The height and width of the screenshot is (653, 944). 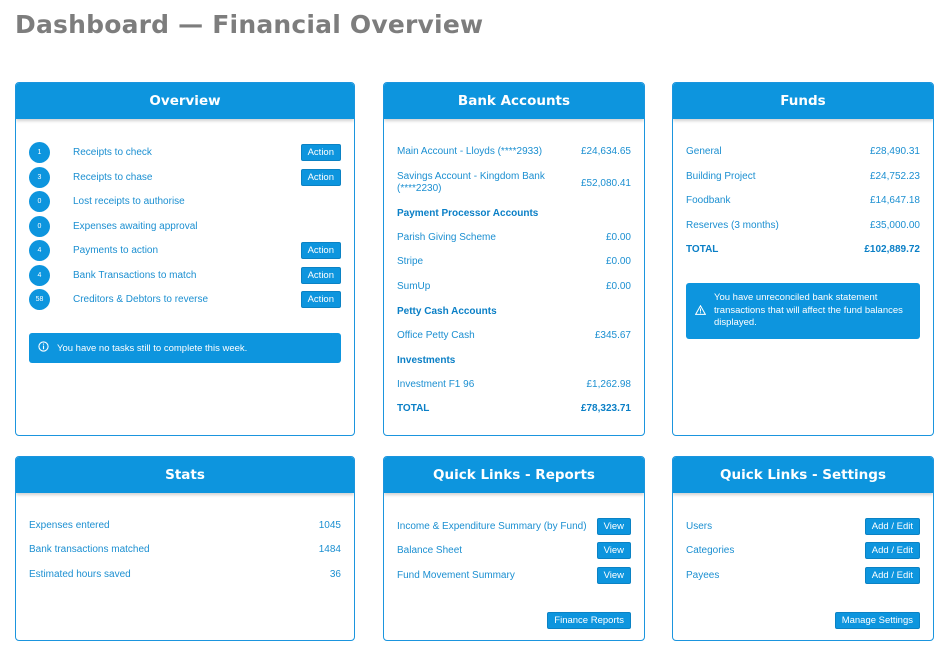 I want to click on stat-label: Estimated hours saved, so click(x=80, y=574).